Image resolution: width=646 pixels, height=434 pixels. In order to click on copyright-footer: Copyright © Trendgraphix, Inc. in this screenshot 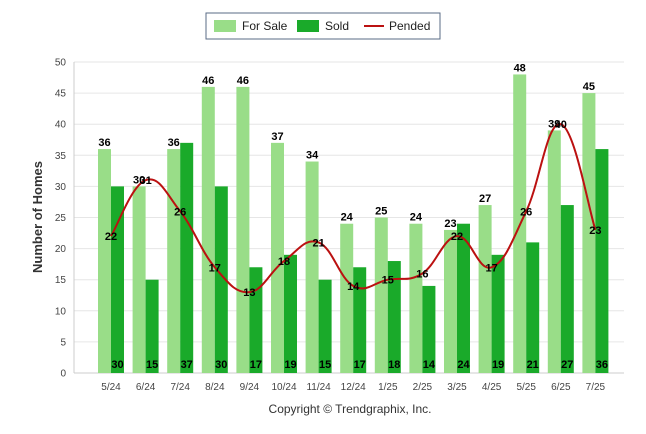, I will do `click(350, 409)`.